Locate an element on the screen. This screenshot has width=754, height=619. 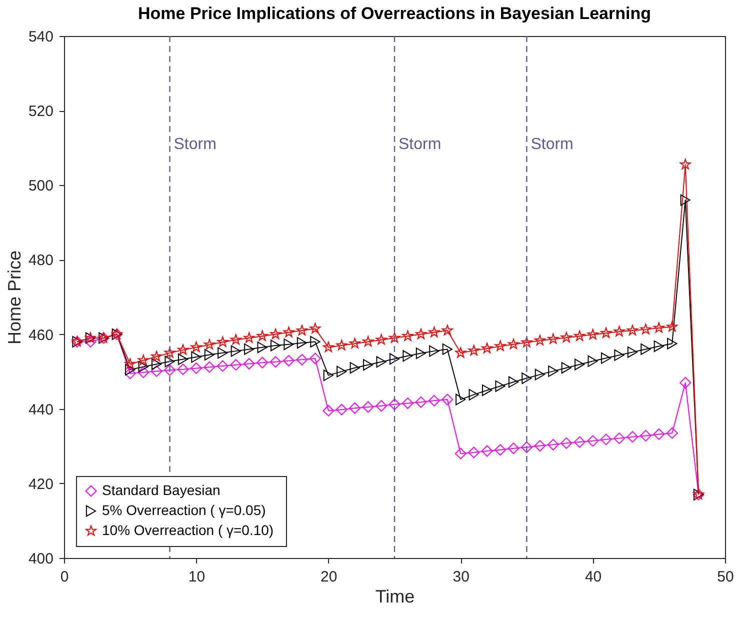
y-tick-label: 520 is located at coordinates (41, 111).